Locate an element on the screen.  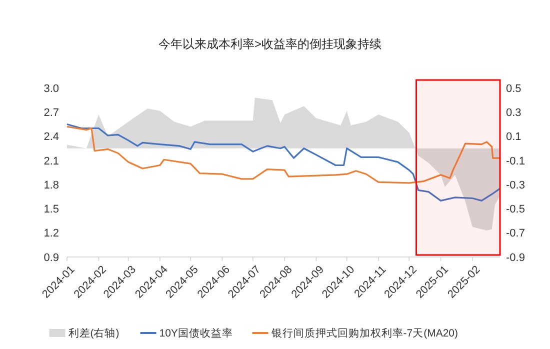
y-tick-label: 2.4 is located at coordinates (51, 137).